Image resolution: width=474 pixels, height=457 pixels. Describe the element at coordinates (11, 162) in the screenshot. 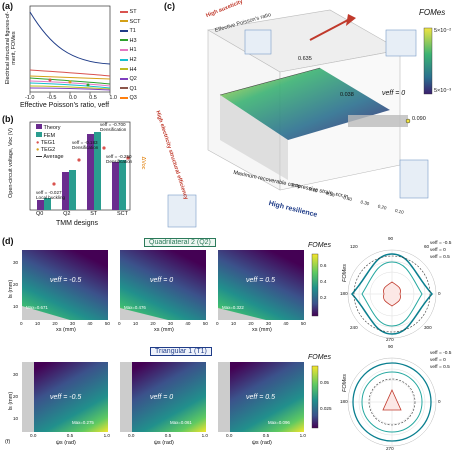

I see `panel-b-ylabel: Open-circuit voltage, Voc (V)` at that location.